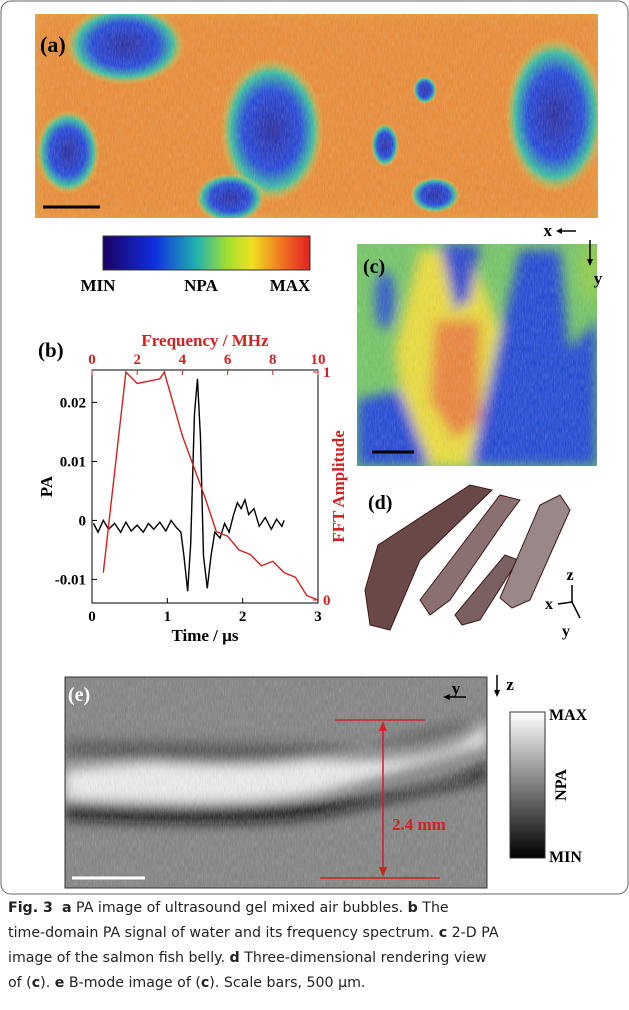 The image size is (629, 1010). I want to click on panel-label: (d), so click(380, 503).